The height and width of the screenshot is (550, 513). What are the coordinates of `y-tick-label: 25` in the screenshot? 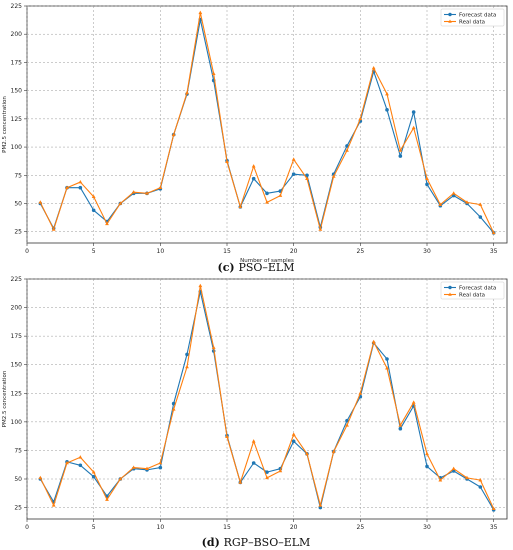 It's located at (18, 508).